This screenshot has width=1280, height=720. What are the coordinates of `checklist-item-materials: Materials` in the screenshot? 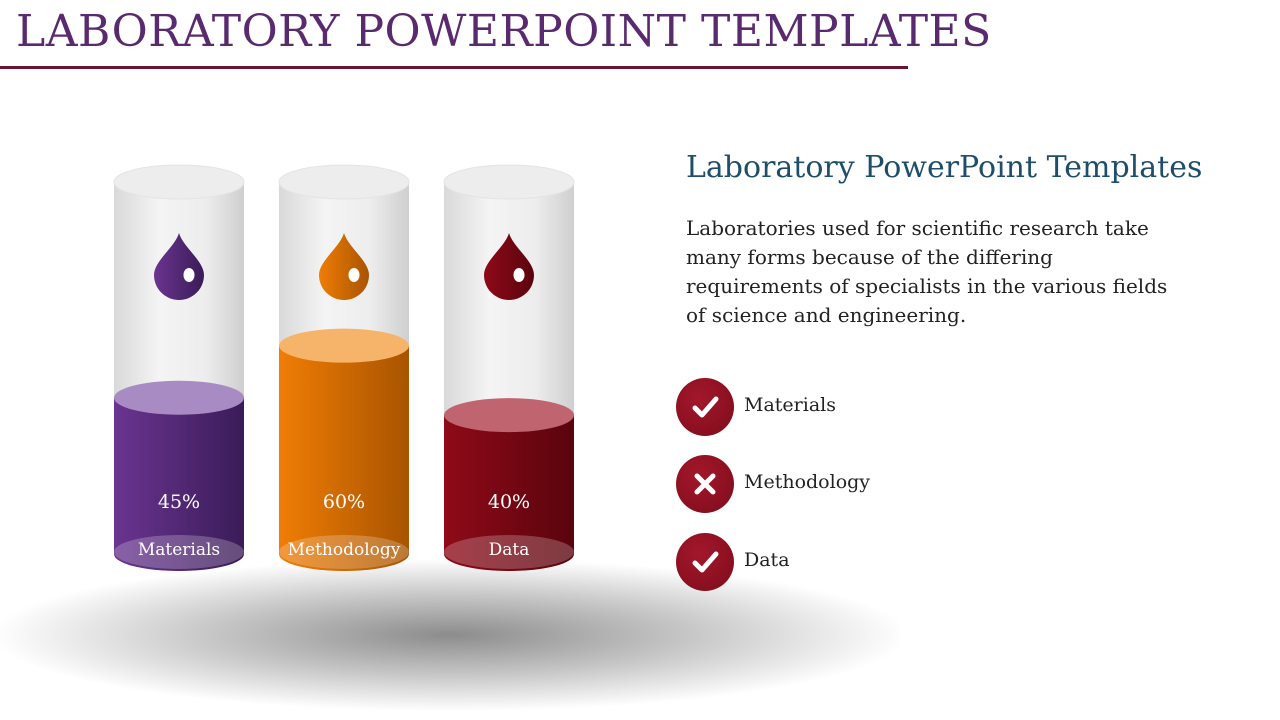 It's located at (836, 407).